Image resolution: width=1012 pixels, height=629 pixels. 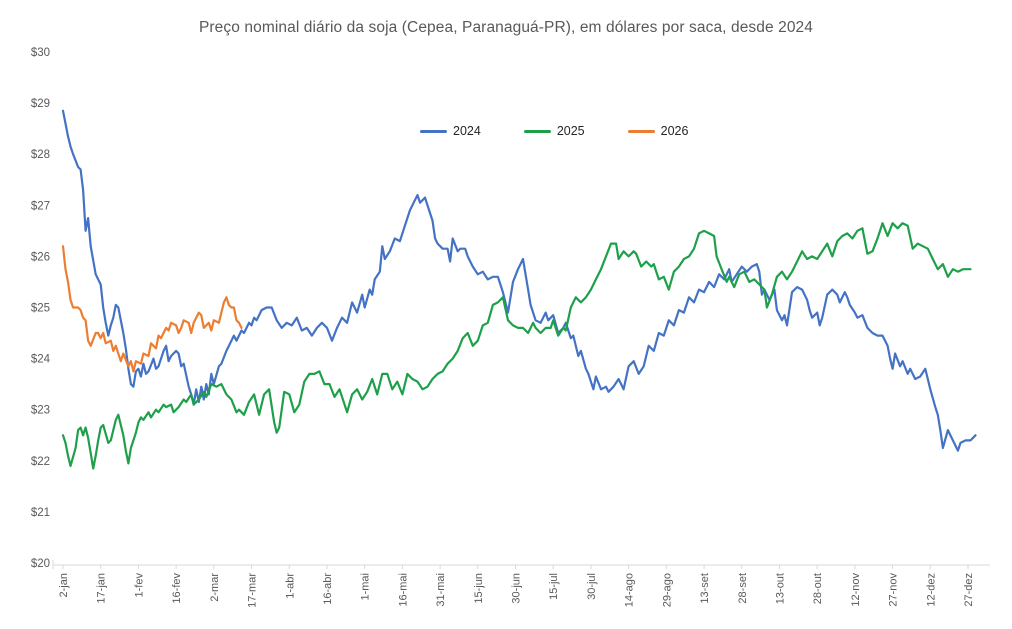 I want to click on series-line-2026, so click(x=152, y=309).